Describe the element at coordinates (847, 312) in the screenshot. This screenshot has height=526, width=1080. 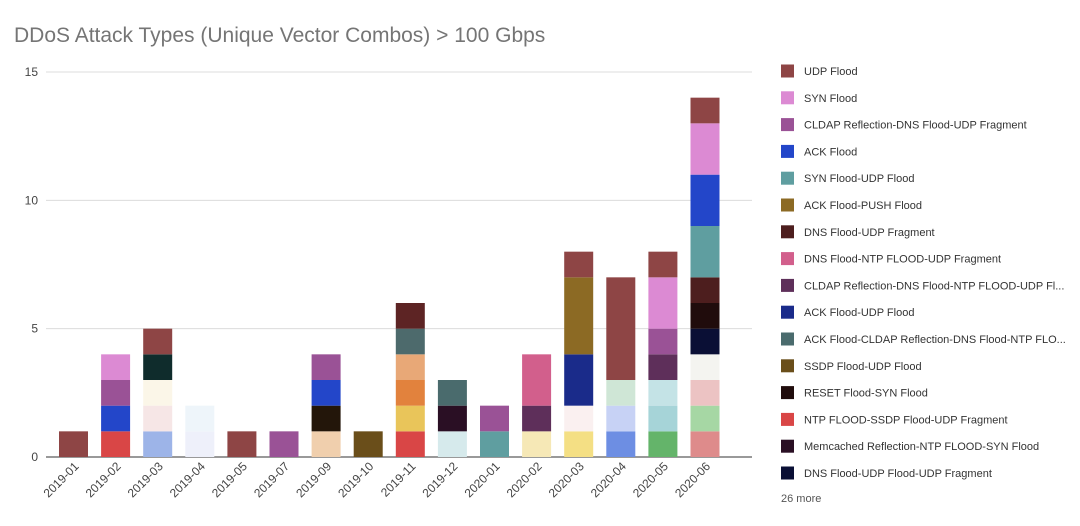
I see `legend-item: ACK Flood-UDP Flood` at that location.